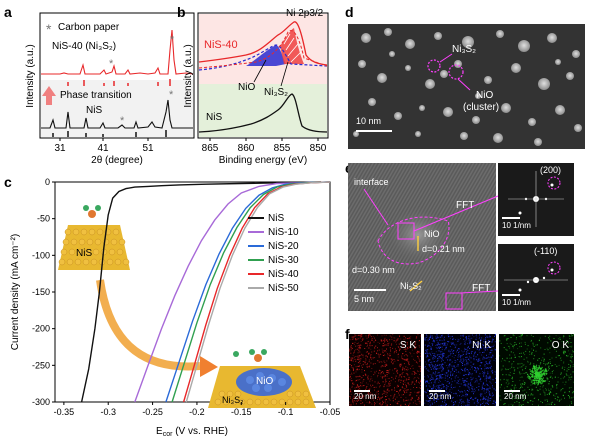 The image size is (614, 438). I want to click on inset-nio-illustration, so click(262, 378).